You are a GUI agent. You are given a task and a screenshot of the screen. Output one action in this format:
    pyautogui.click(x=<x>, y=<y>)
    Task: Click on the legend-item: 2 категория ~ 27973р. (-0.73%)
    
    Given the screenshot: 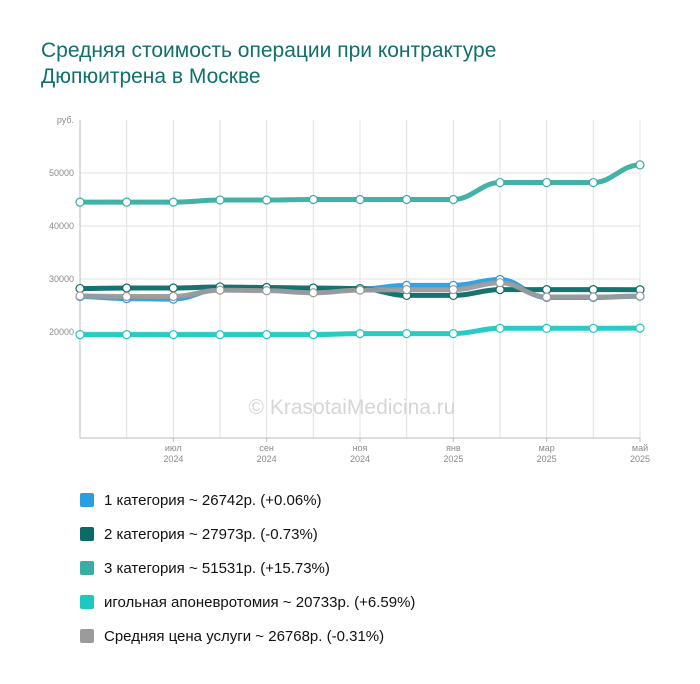 What is the action you would take?
    pyautogui.click(x=199, y=534)
    